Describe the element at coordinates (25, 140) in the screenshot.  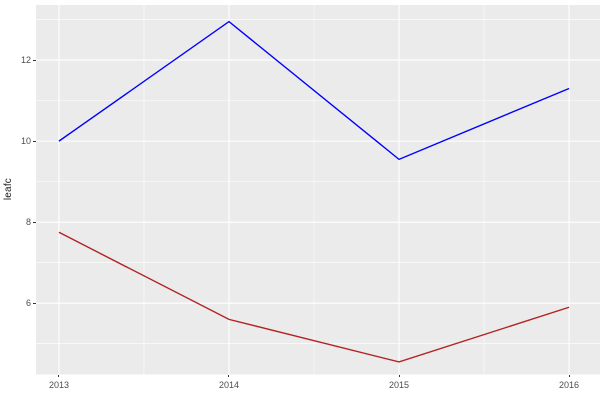
I see `y-tick-label: 10` at that location.